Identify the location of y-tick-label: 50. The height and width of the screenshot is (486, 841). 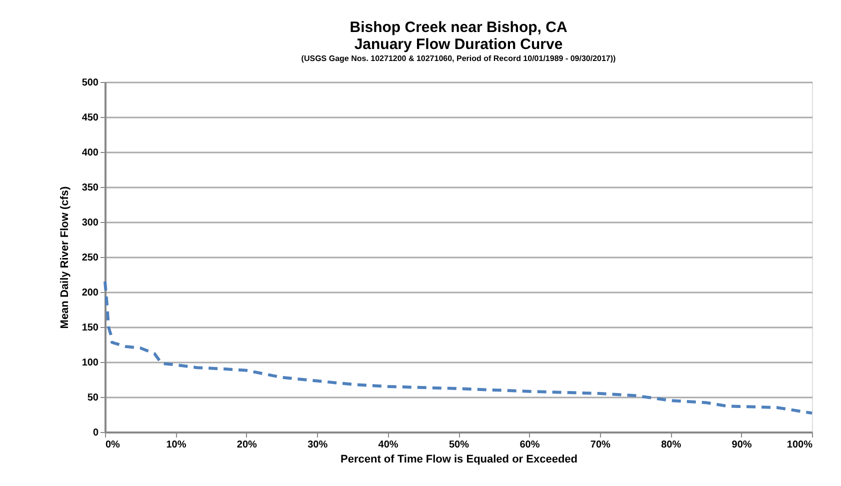
(93, 398).